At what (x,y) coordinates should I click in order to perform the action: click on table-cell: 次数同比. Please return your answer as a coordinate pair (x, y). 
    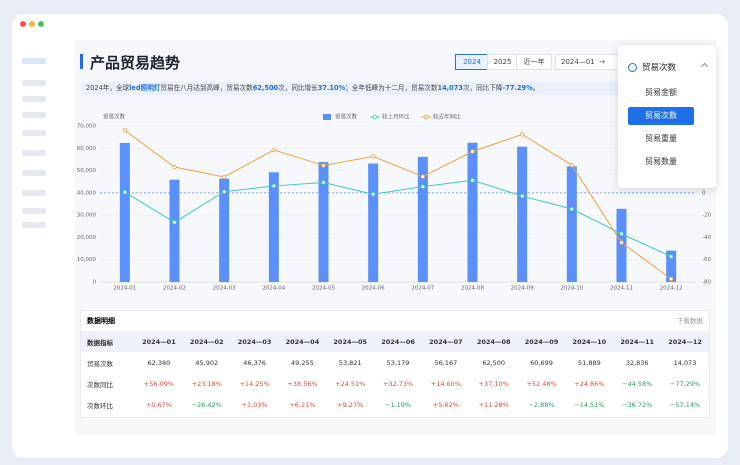
    Looking at the image, I should click on (100, 384).